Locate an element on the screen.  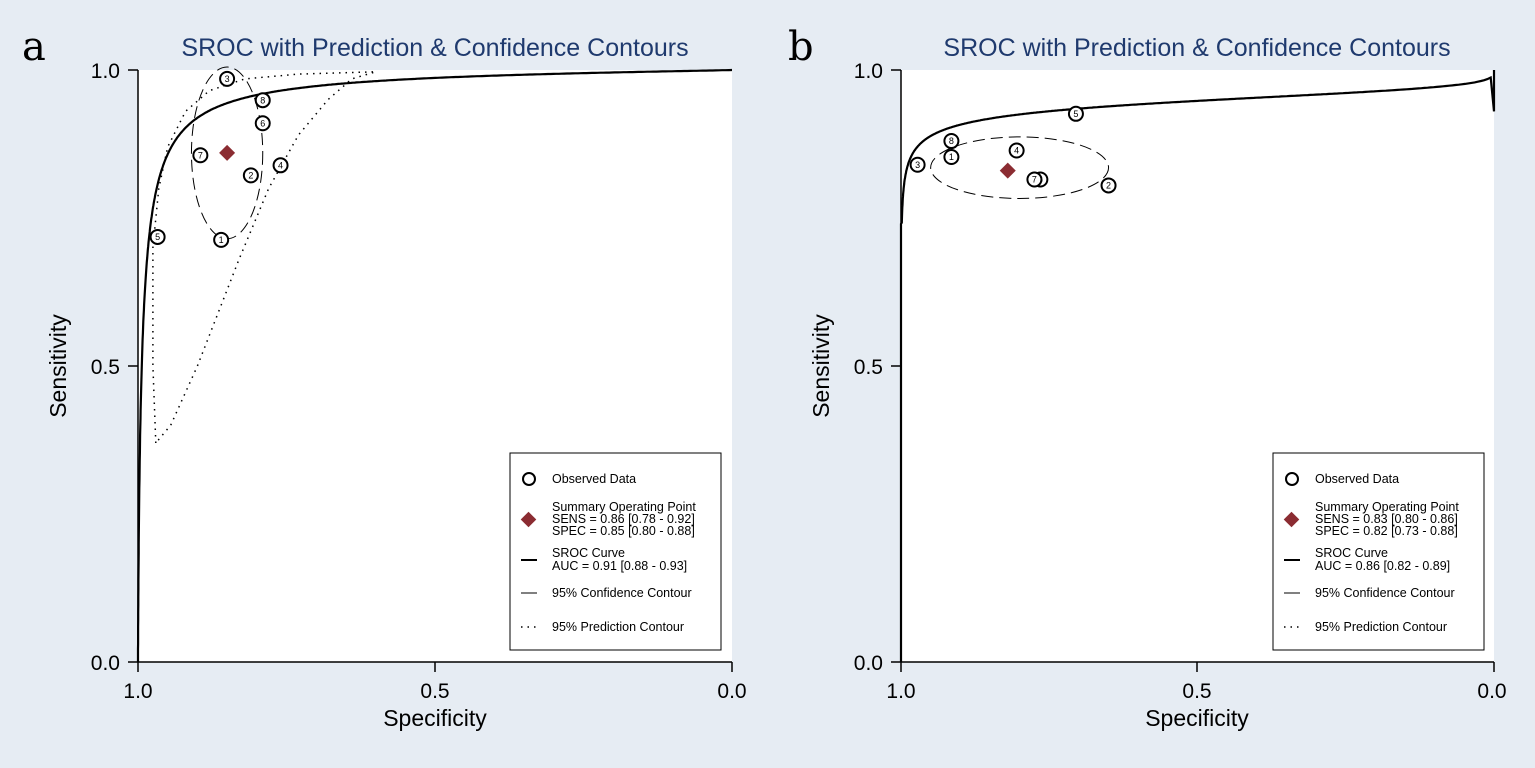
legend-sens-label: SENS = 0.86 [0.78 - 0.92] is located at coordinates (623, 519).